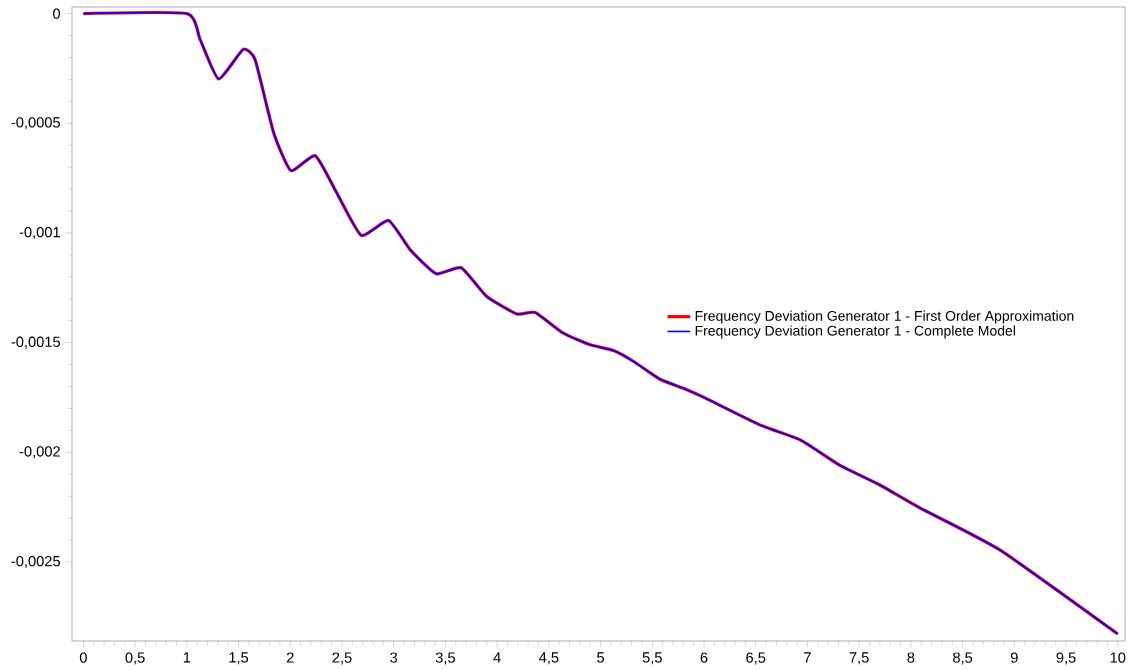  Describe the element at coordinates (549, 658) in the screenshot. I see `x-tick-label: 4,5` at that location.